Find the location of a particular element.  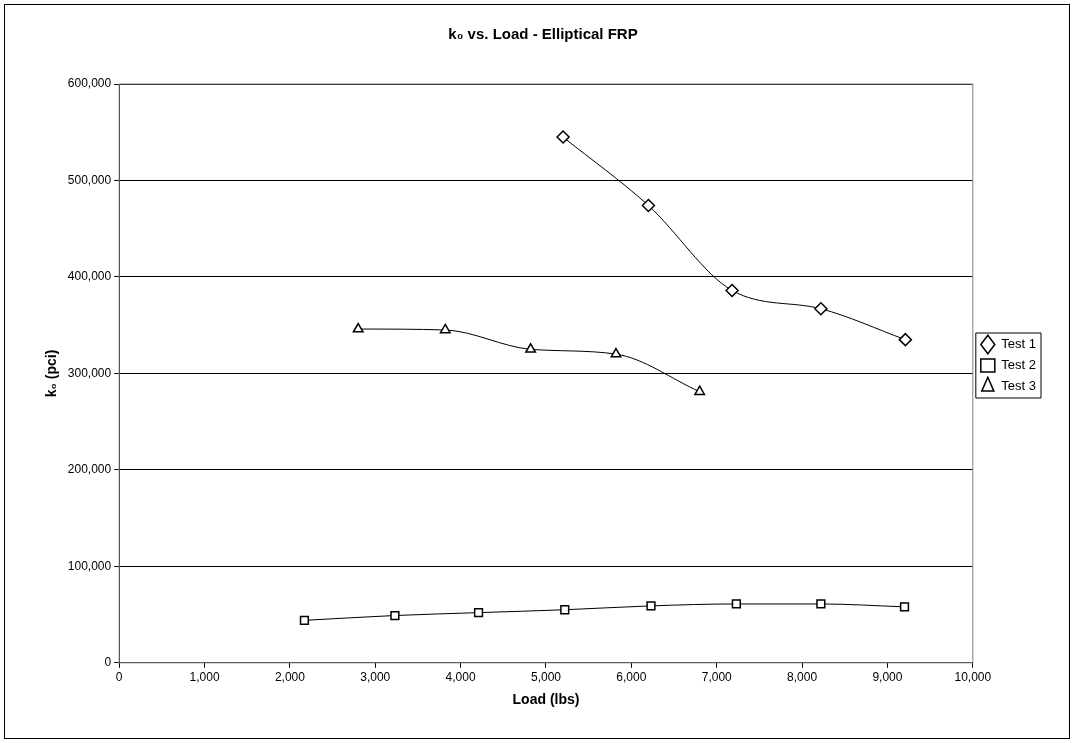

x-tick-label: 1,000 is located at coordinates (204, 677).